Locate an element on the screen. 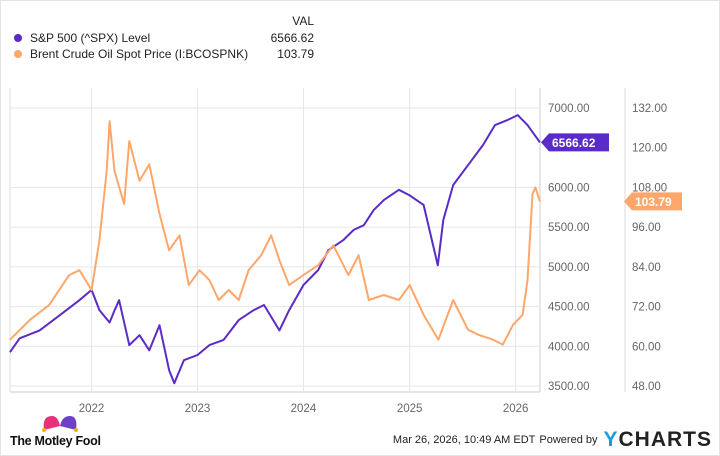 Image resolution: width=720 pixels, height=456 pixels. left-tick-label: 5000.00 is located at coordinates (569, 268).